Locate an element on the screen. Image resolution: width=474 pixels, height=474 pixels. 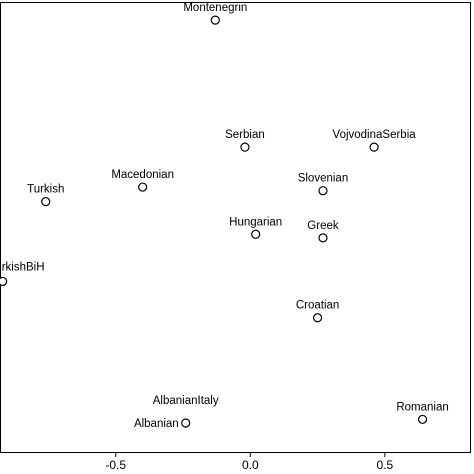
point-label: Romanian is located at coordinates (422, 407).